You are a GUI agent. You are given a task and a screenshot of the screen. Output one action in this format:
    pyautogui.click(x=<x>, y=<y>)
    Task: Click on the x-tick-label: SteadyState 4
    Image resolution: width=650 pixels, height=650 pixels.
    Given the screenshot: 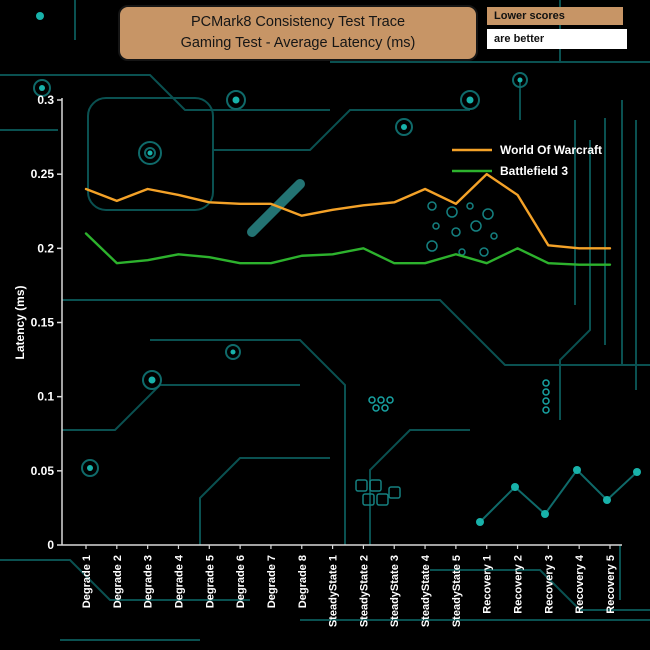 What is the action you would take?
    pyautogui.click(x=426, y=590)
    